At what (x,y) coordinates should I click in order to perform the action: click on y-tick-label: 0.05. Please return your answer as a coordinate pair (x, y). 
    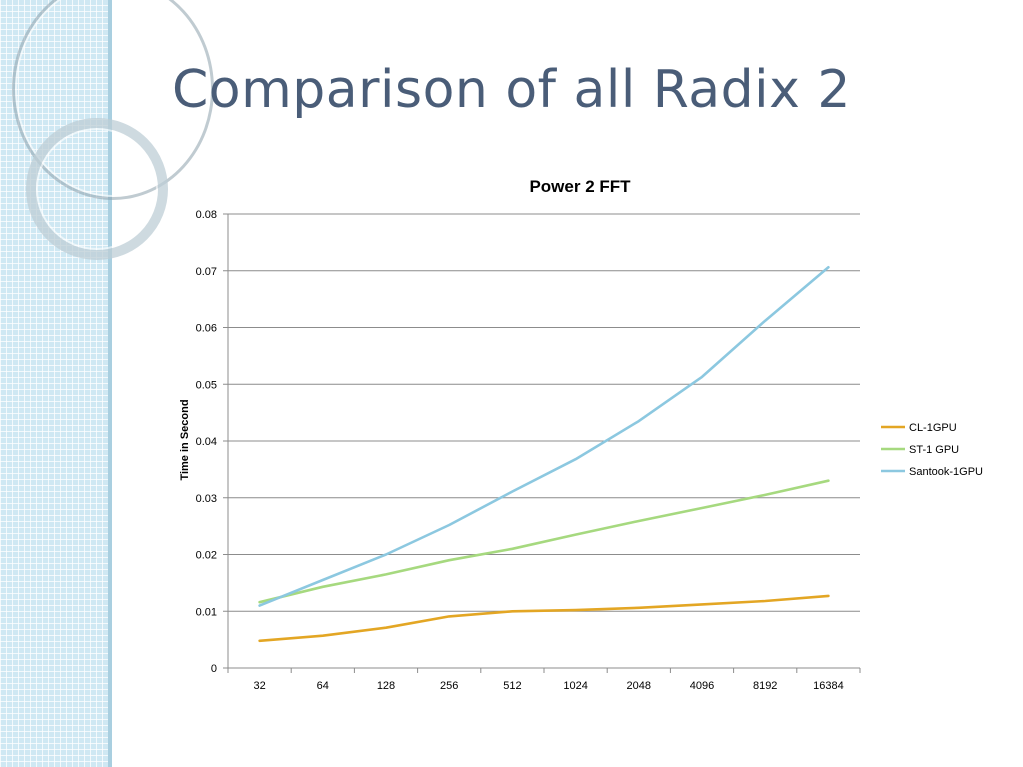
    Looking at the image, I should click on (206, 385).